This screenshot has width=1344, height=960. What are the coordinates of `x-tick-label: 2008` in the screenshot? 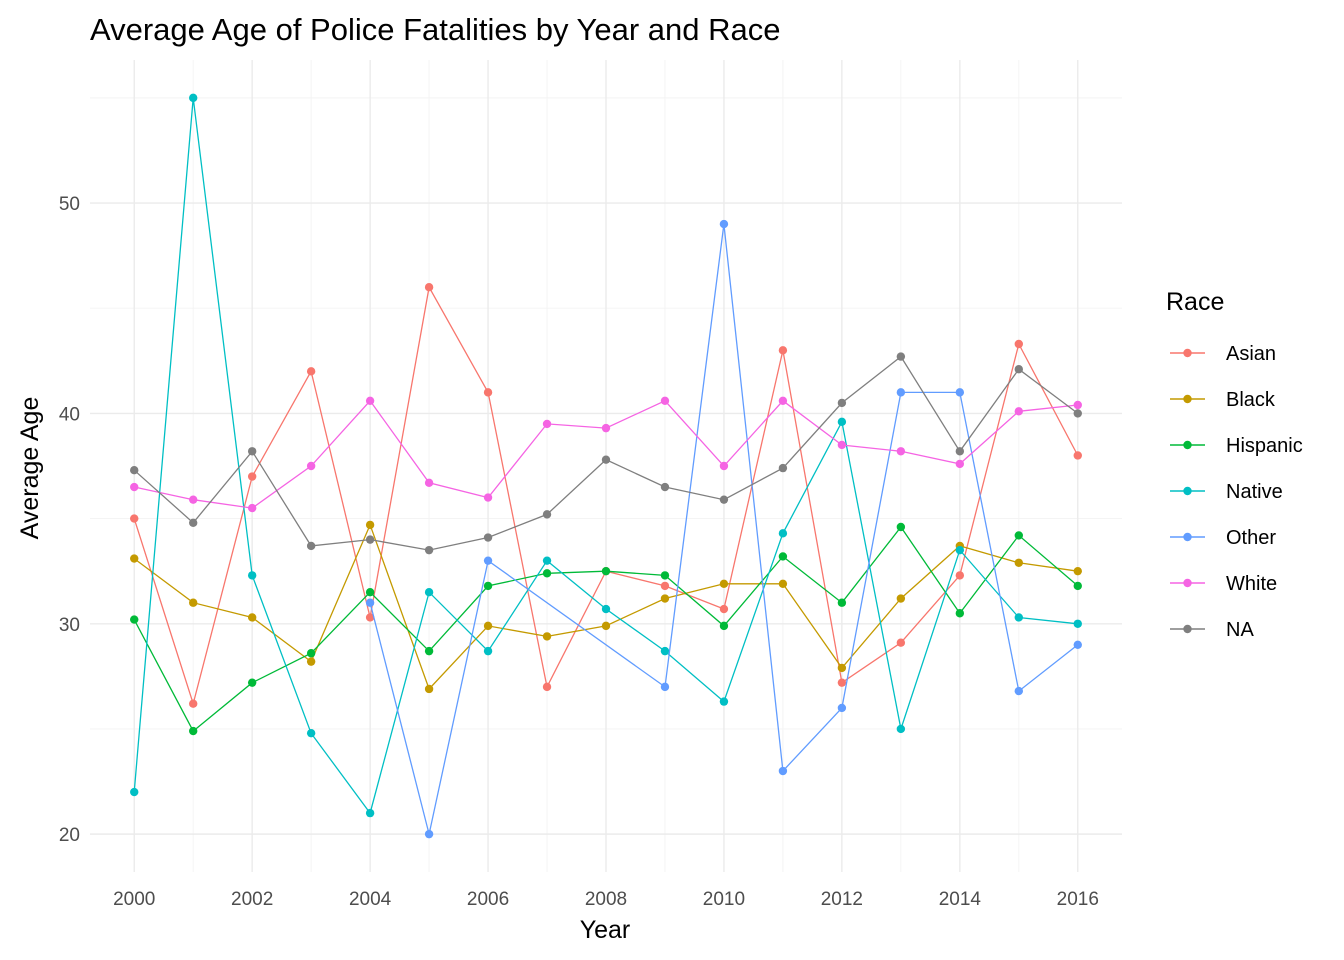 It's located at (606, 899).